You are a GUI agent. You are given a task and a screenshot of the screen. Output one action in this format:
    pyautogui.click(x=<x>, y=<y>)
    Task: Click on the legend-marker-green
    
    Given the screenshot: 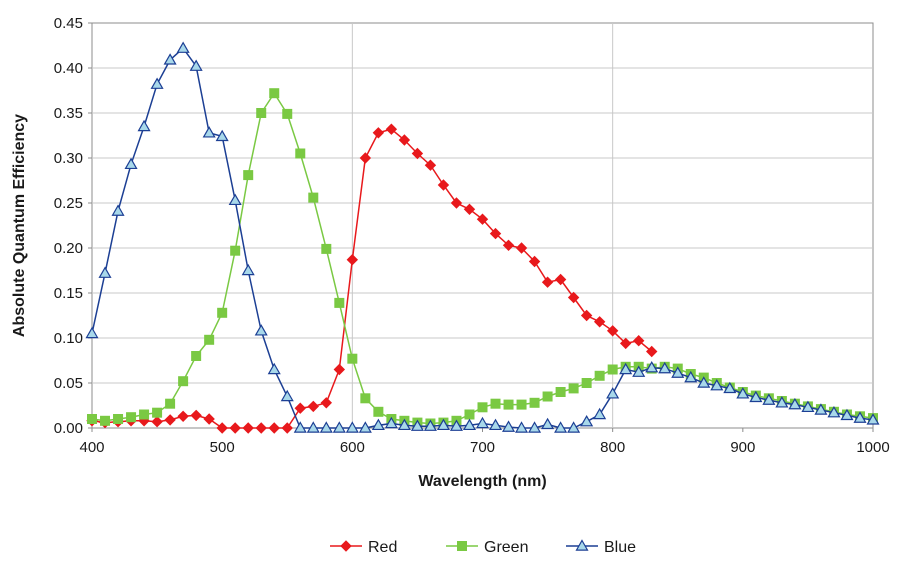 What is the action you would take?
    pyautogui.click(x=462, y=546)
    